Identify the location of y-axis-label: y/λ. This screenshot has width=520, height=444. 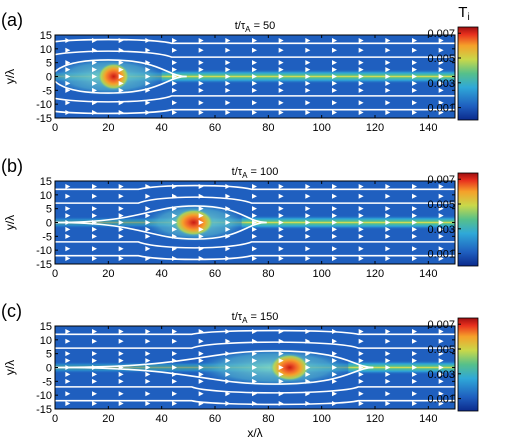
(10, 222).